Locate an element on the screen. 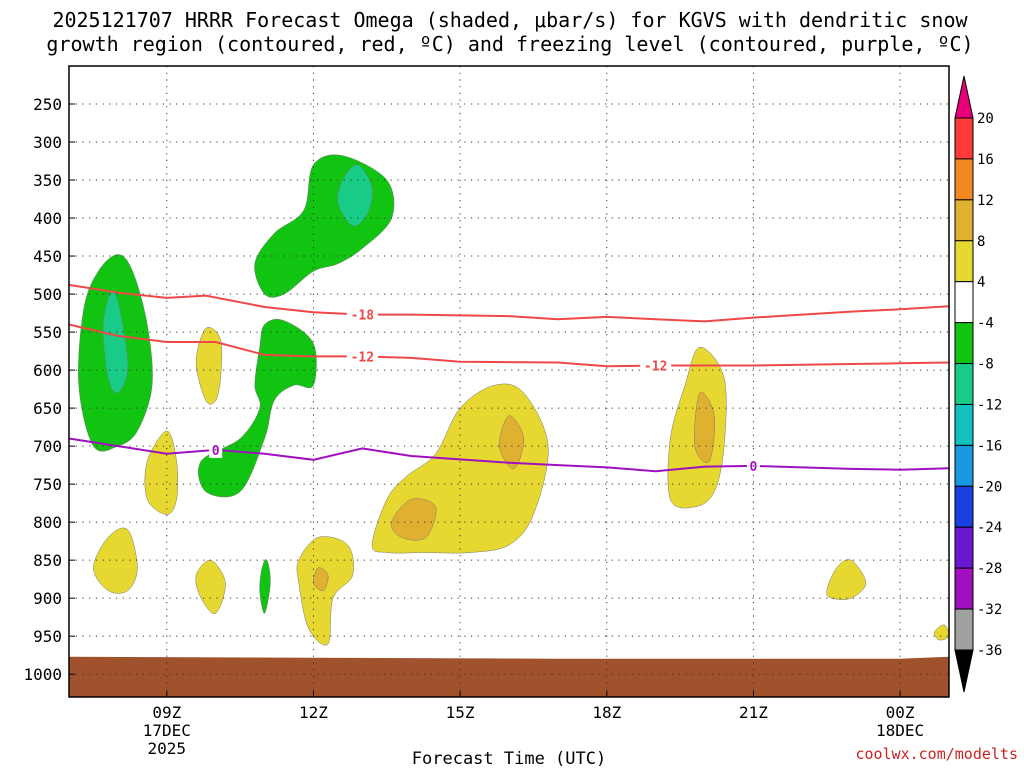 This screenshot has width=1024, height=768. colorbar-label-3: 8 is located at coordinates (981, 242).